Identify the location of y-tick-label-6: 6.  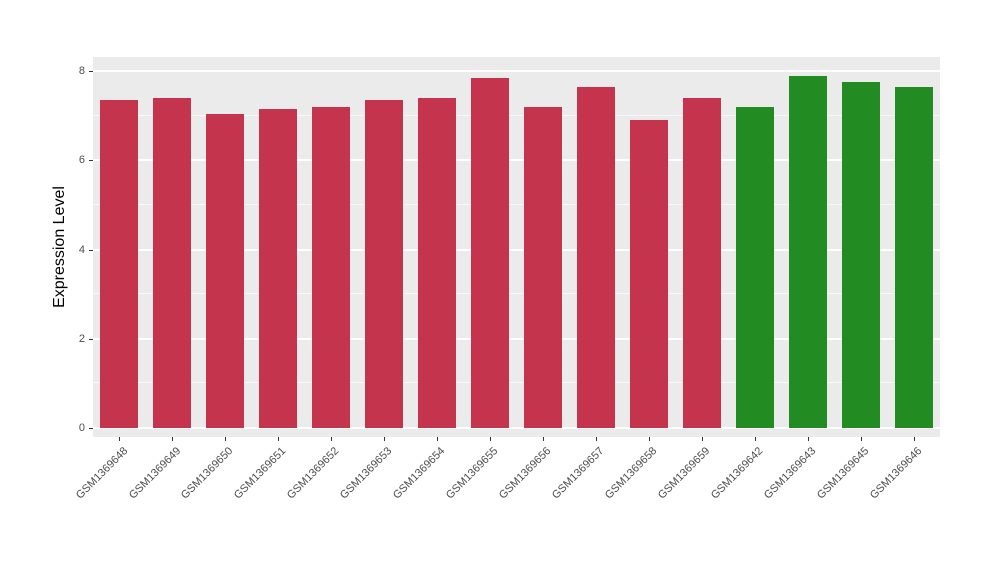
(81, 160).